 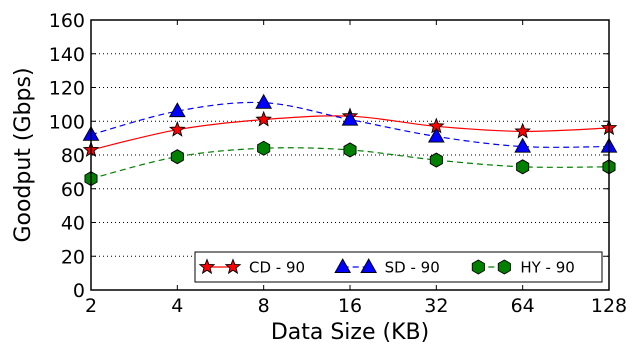 I want to click on legend-label: HY - 90, so click(x=547, y=268).